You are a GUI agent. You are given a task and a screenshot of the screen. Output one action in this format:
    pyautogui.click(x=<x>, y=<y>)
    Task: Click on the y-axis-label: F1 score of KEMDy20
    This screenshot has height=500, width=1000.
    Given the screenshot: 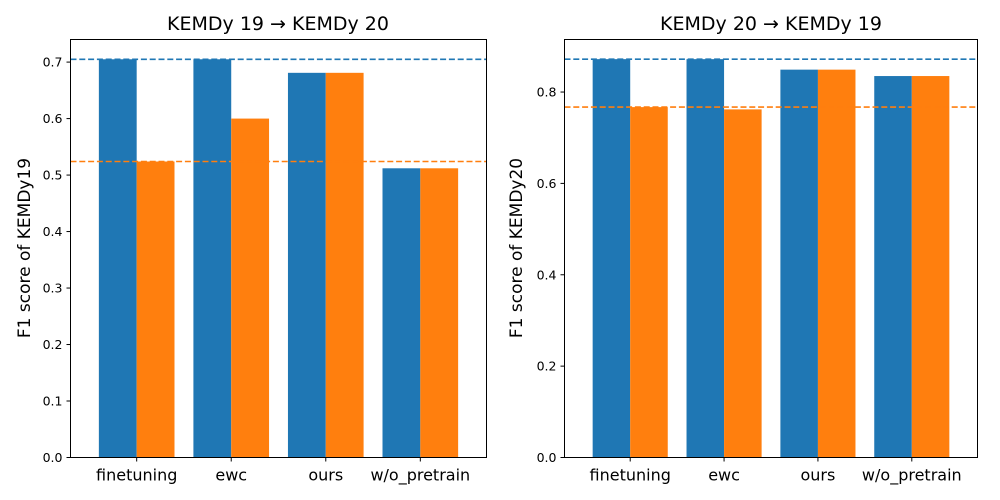 What is the action you would take?
    pyautogui.click(x=517, y=248)
    